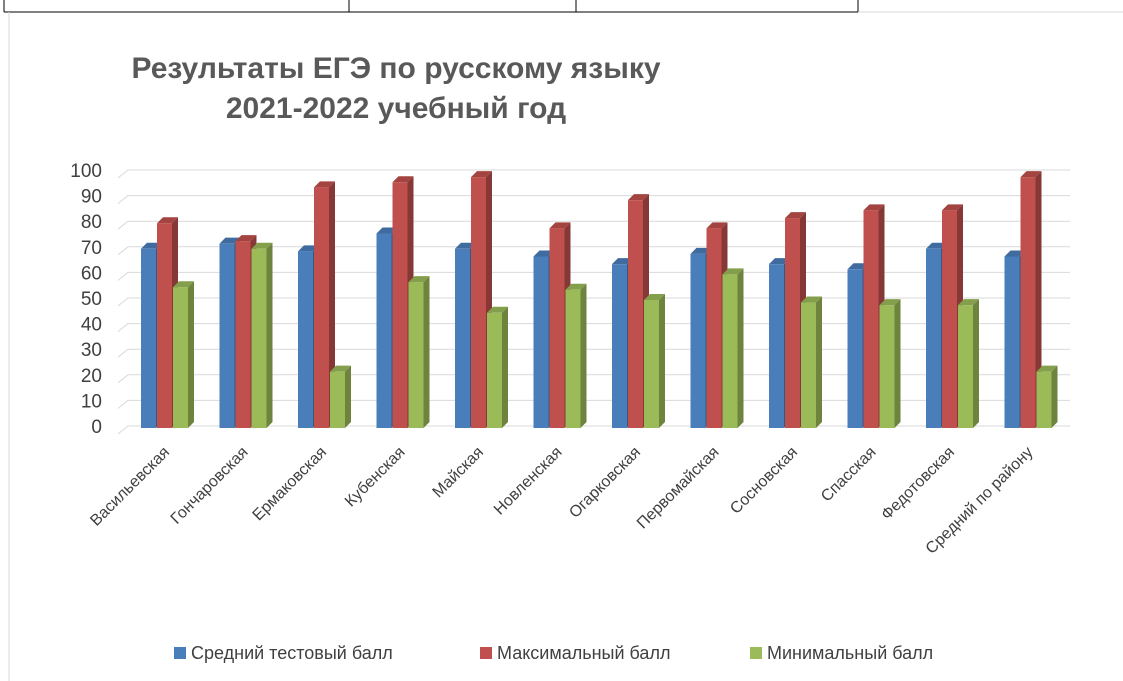 Image resolution: width=1123 pixels, height=681 pixels. Describe the element at coordinates (91, 273) in the screenshot. I see `y-tick-label: 60` at that location.